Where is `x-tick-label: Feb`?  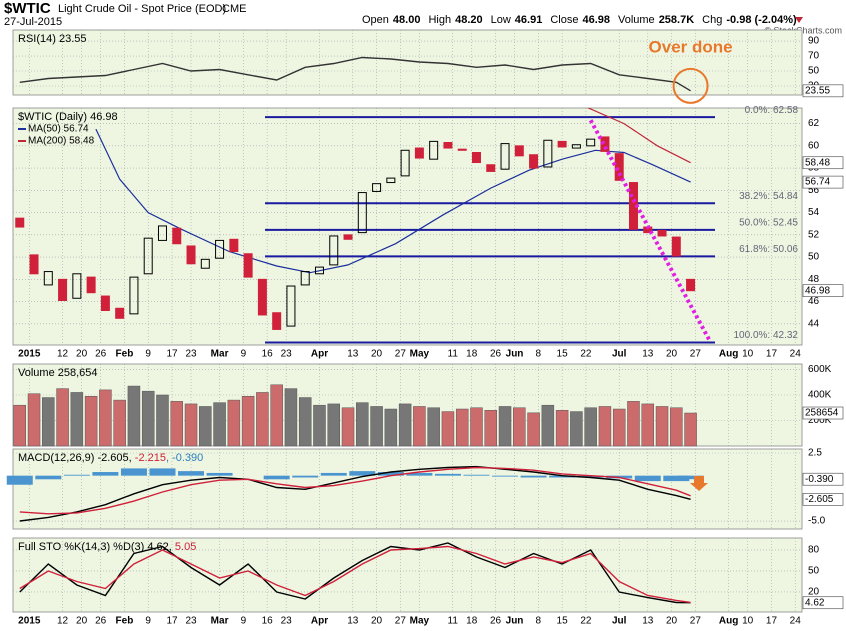 x-tick-label: Feb is located at coordinates (125, 354).